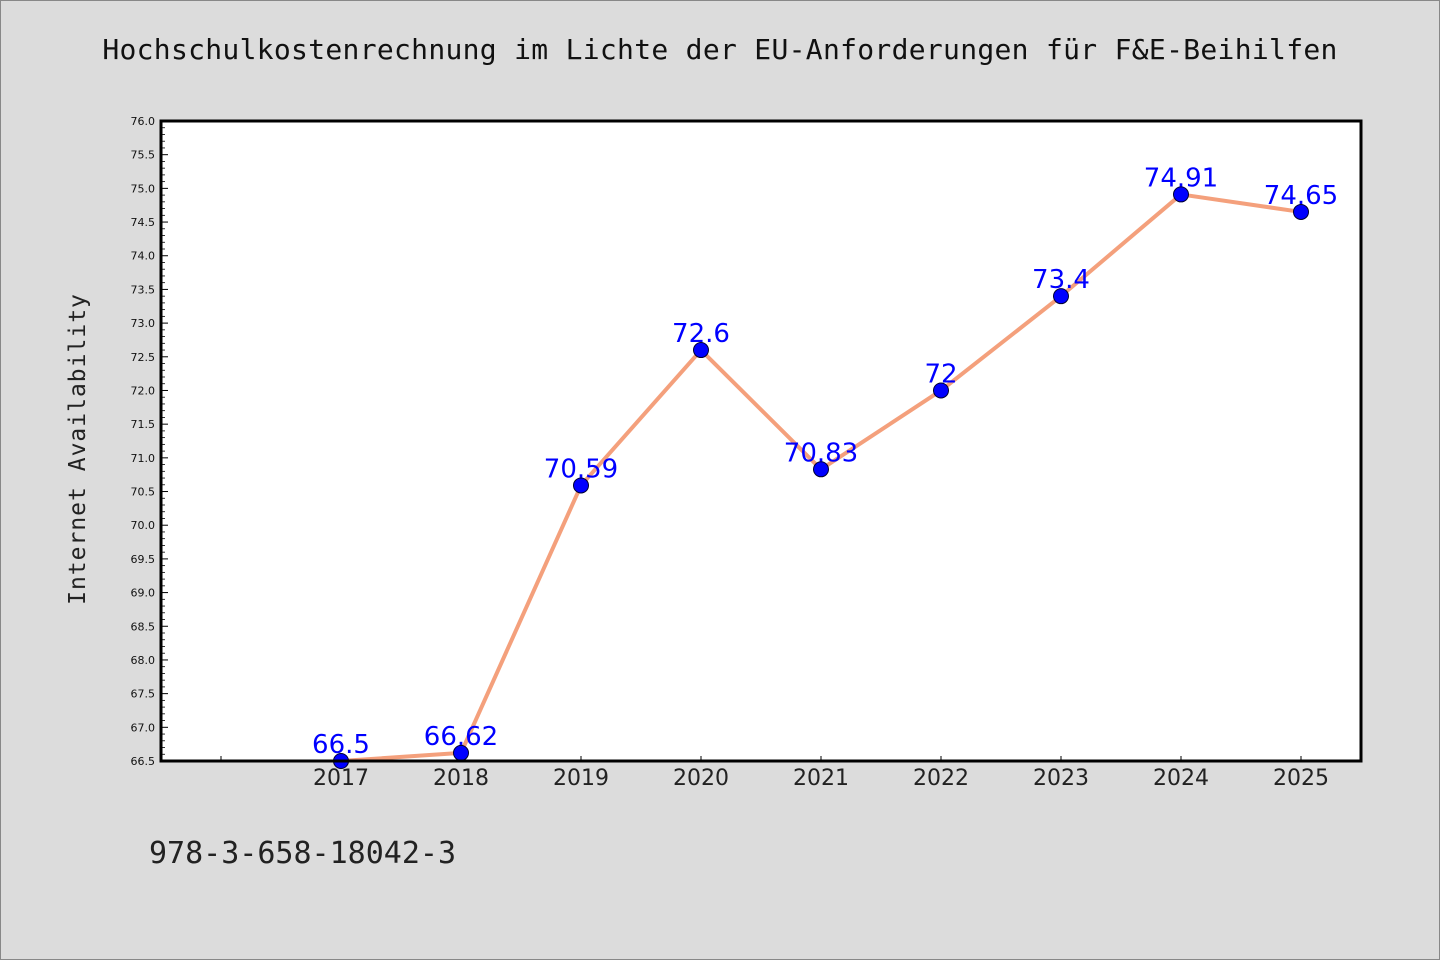  What do you see at coordinates (1061, 778) in the screenshot?
I see `x-tick-label: 2023` at bounding box center [1061, 778].